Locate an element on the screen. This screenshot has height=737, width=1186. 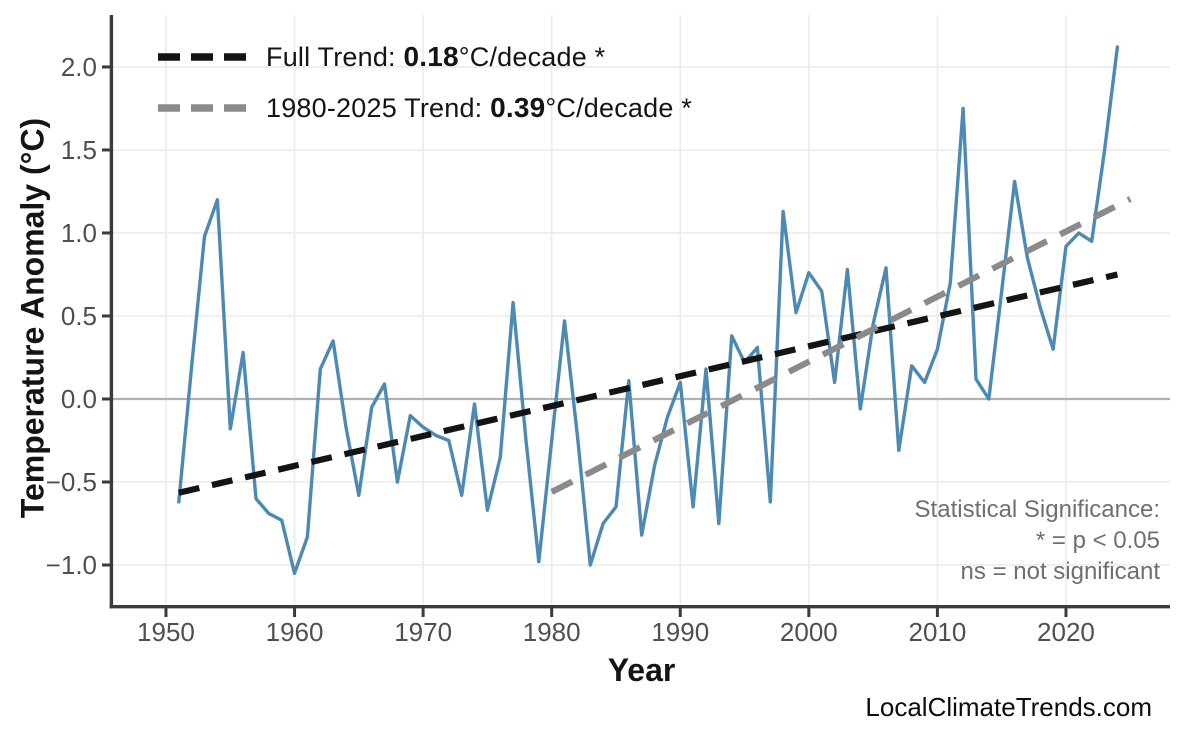
x-tick-label: 1970 is located at coordinates (423, 632).